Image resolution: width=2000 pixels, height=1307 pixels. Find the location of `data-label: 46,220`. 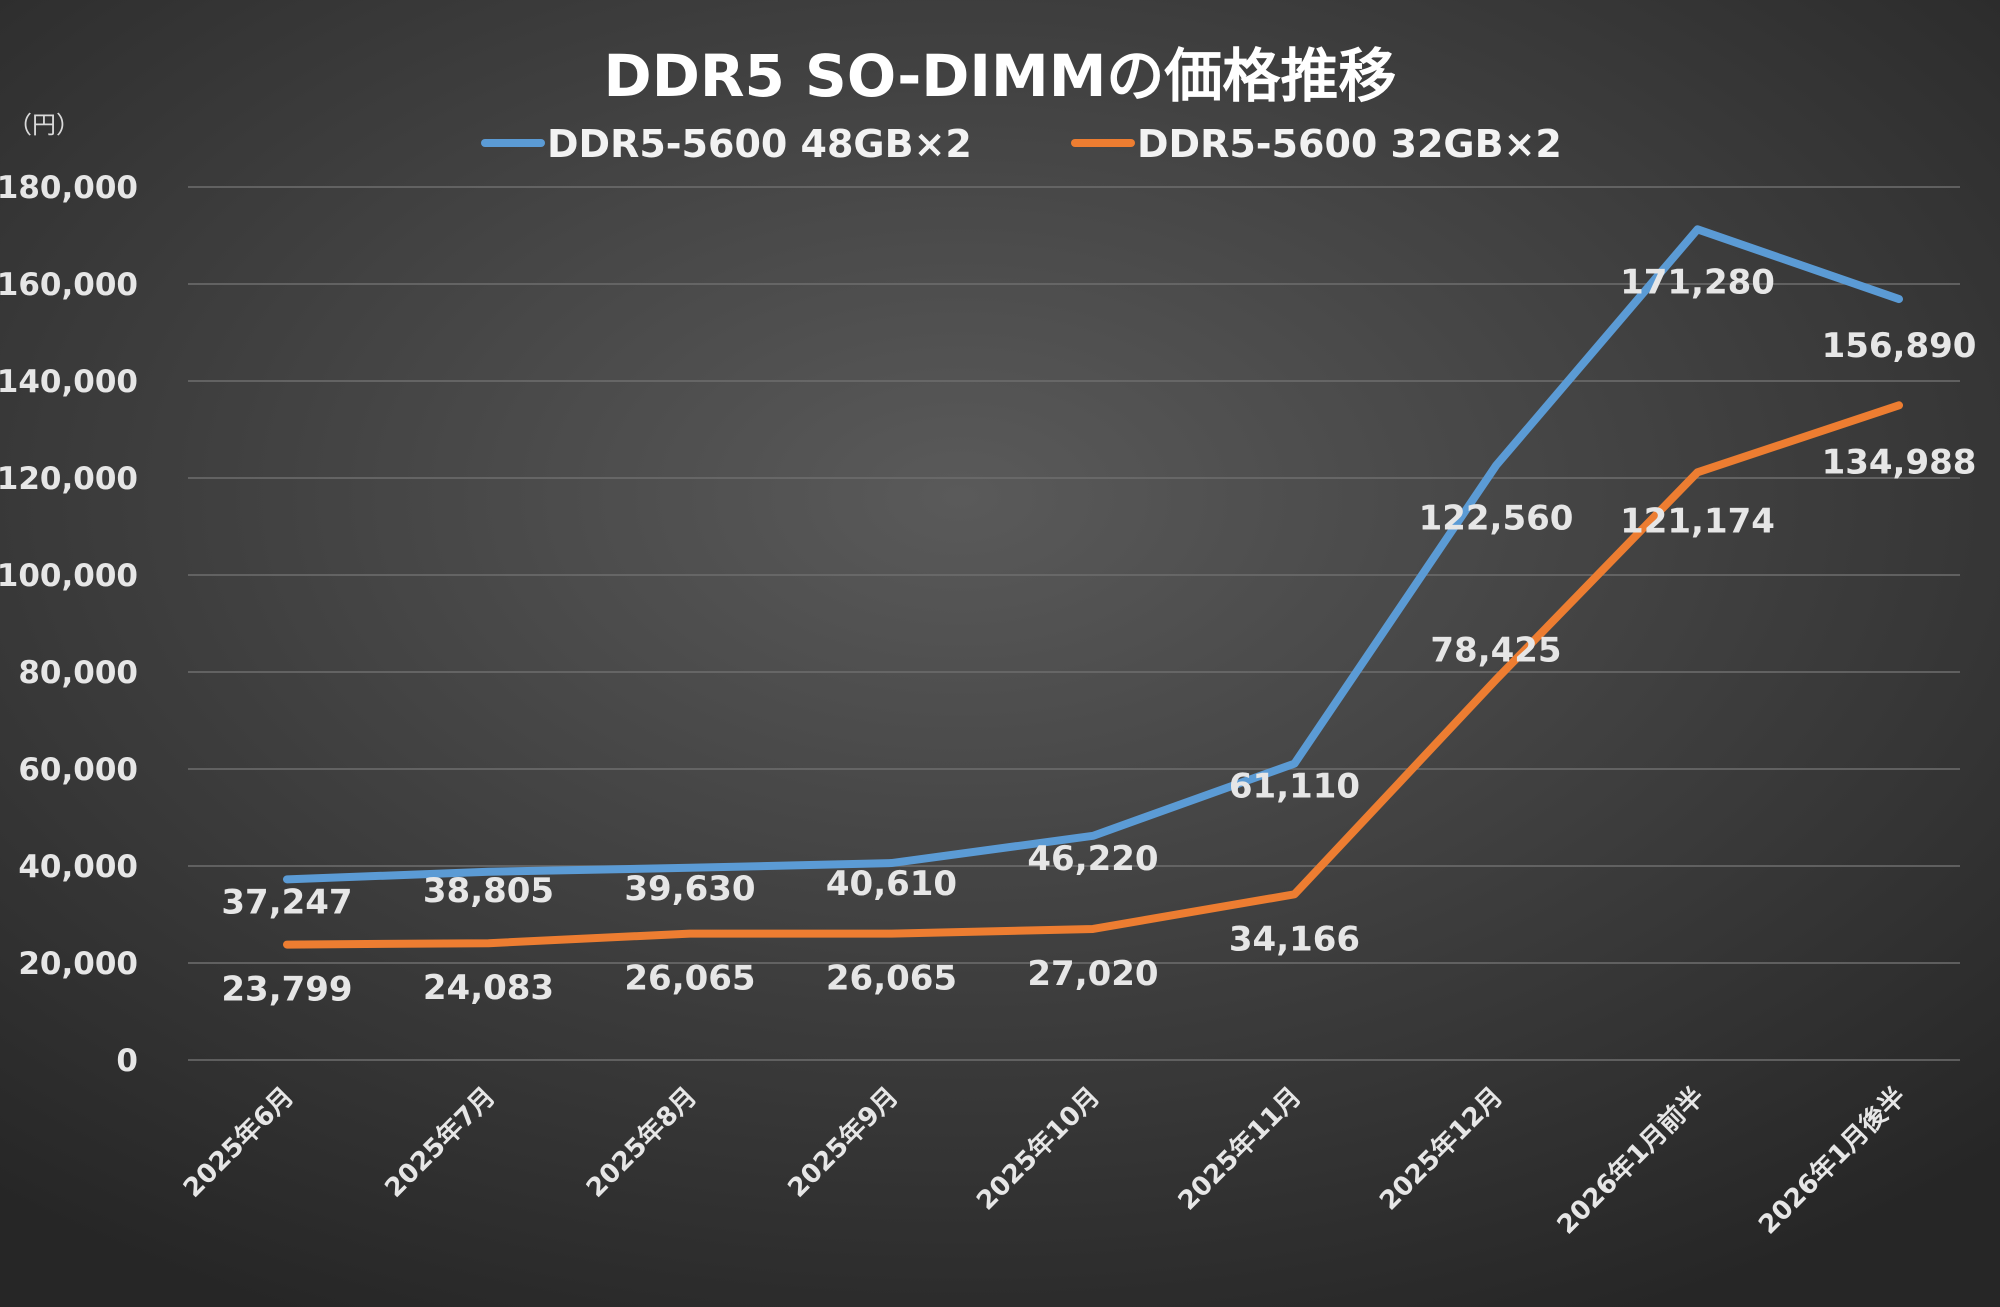

data-label: 46,220 is located at coordinates (1092, 859).